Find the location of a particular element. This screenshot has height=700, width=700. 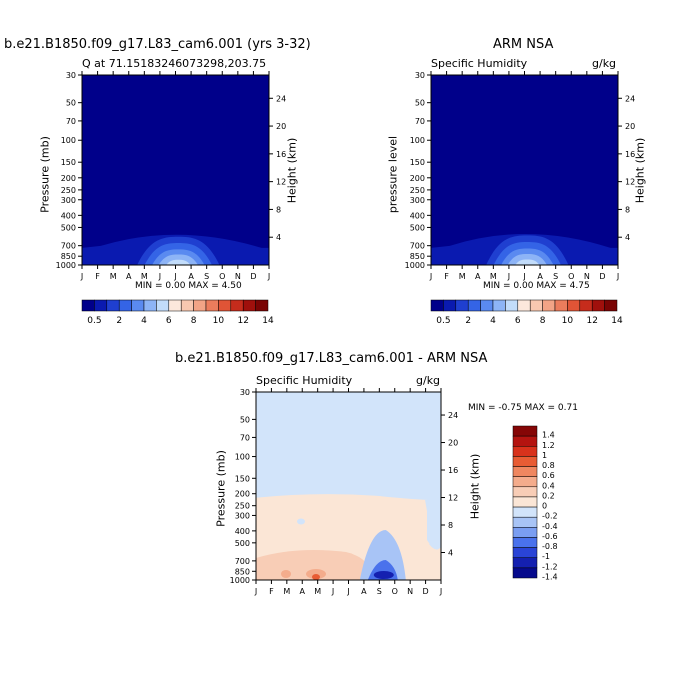

panel1-ytick-label: 700 is located at coordinates (68, 246).